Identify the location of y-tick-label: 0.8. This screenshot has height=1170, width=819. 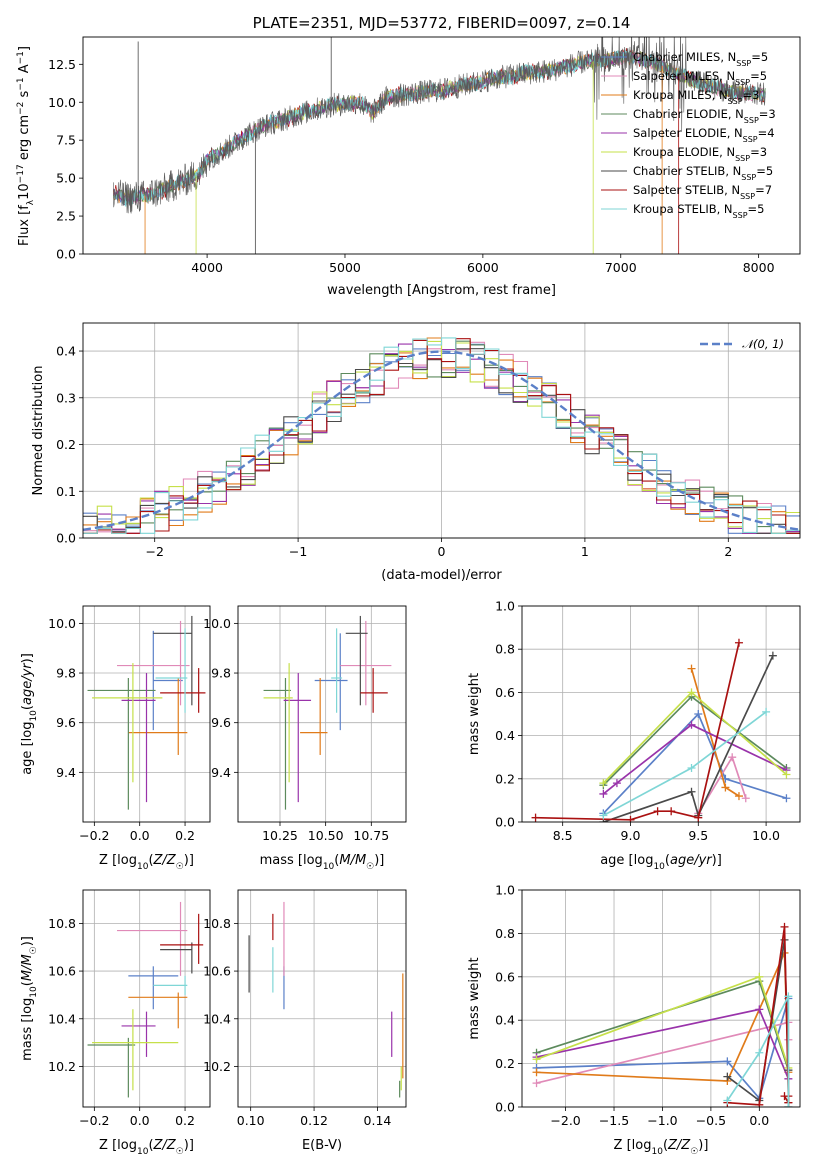
(505, 649).